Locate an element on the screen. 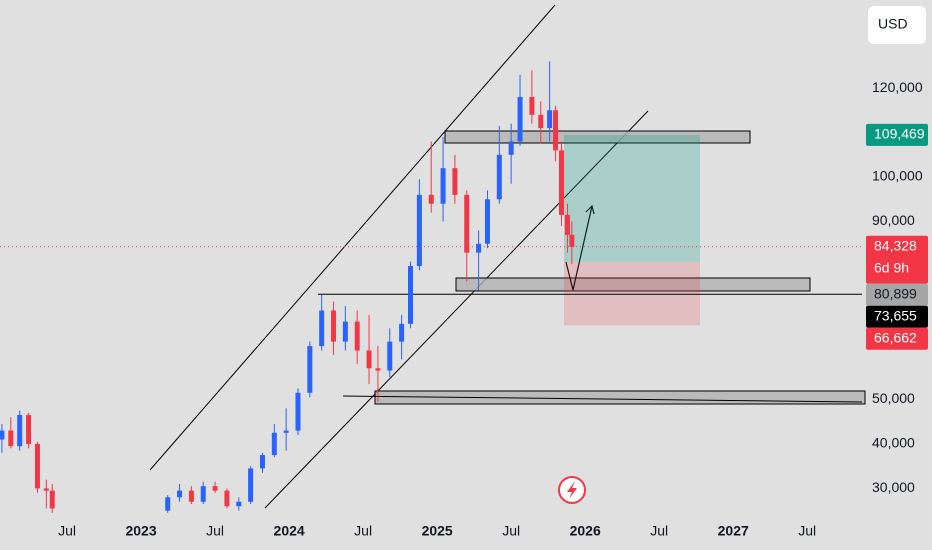 This screenshot has height=550, width=932. price-label: 73,655 is located at coordinates (895, 315).